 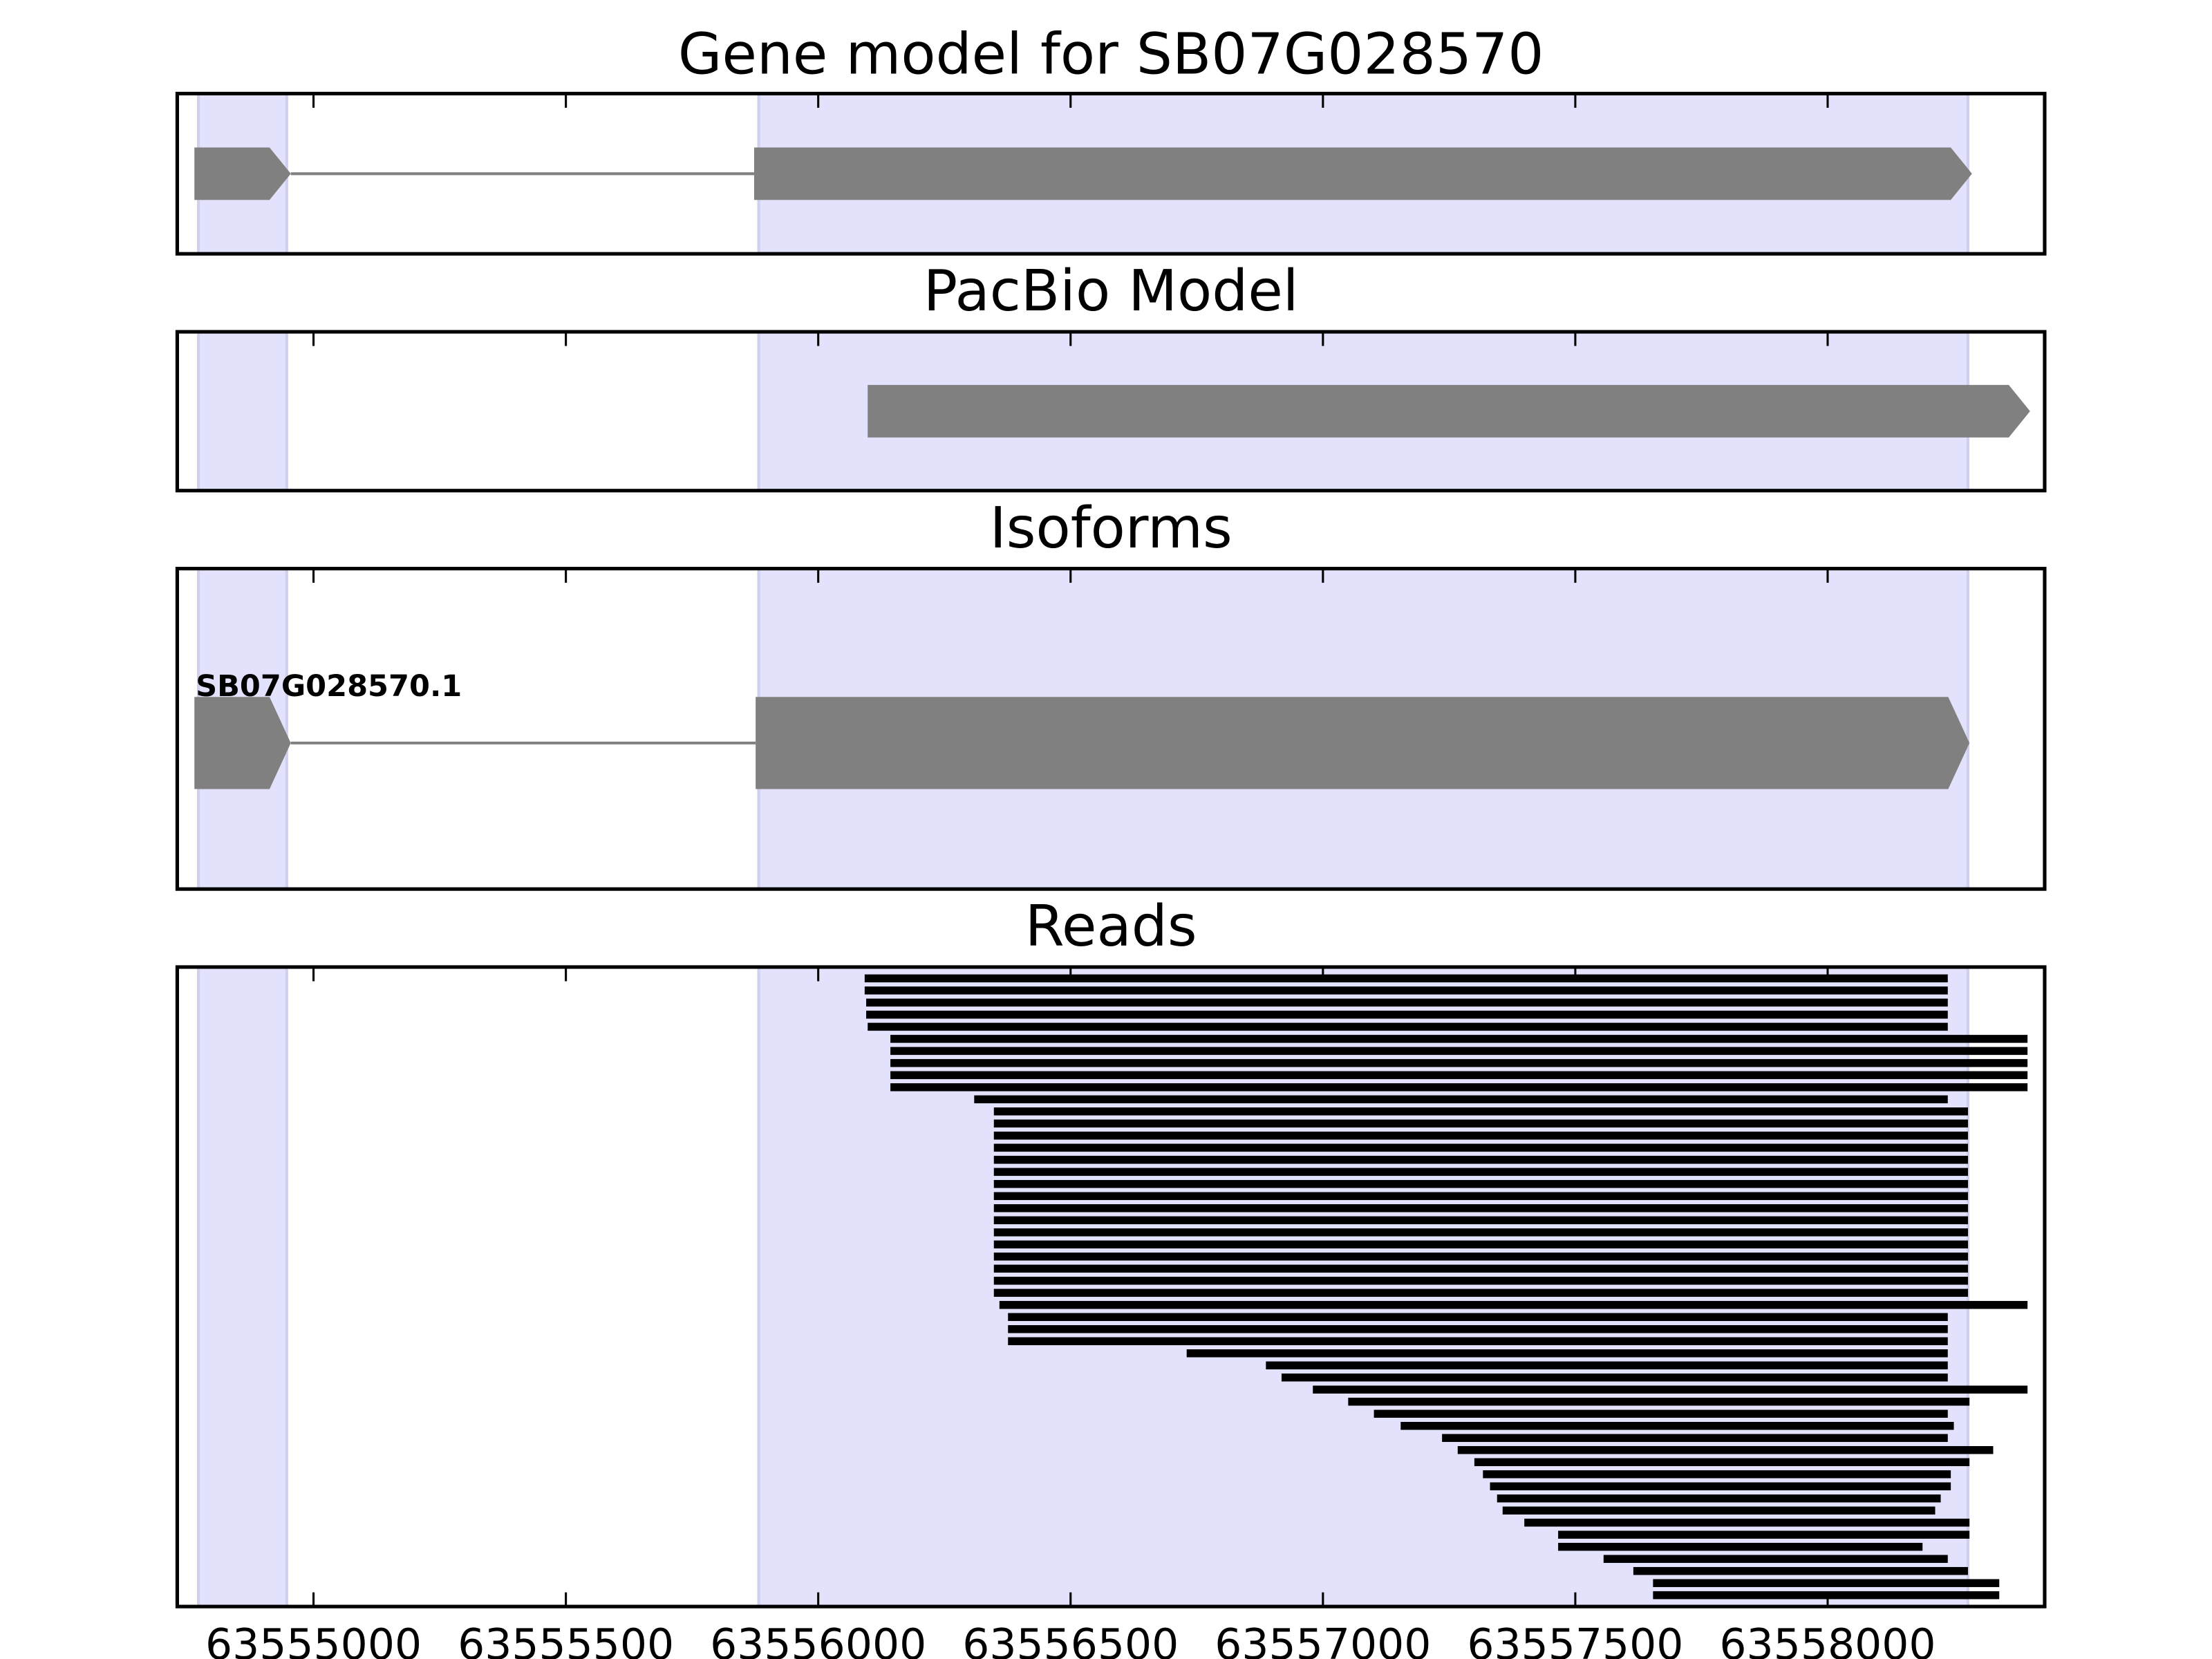 I want to click on x-tick-label: 63556500, so click(x=1070, y=1639).